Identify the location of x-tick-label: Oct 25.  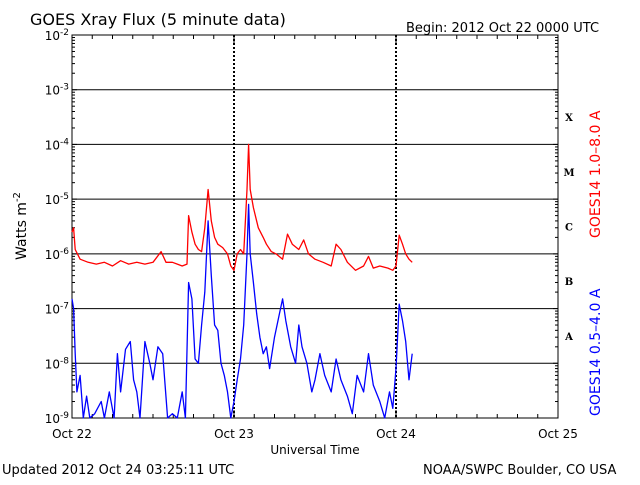
(558, 434).